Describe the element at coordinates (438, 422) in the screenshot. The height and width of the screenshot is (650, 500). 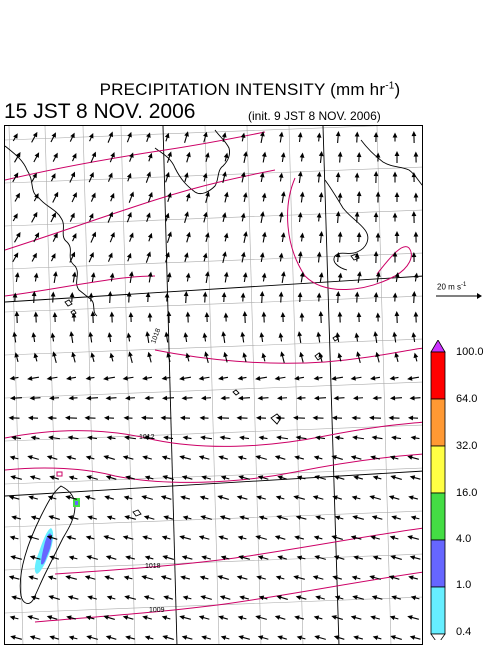
I see `colorbar-segment` at that location.